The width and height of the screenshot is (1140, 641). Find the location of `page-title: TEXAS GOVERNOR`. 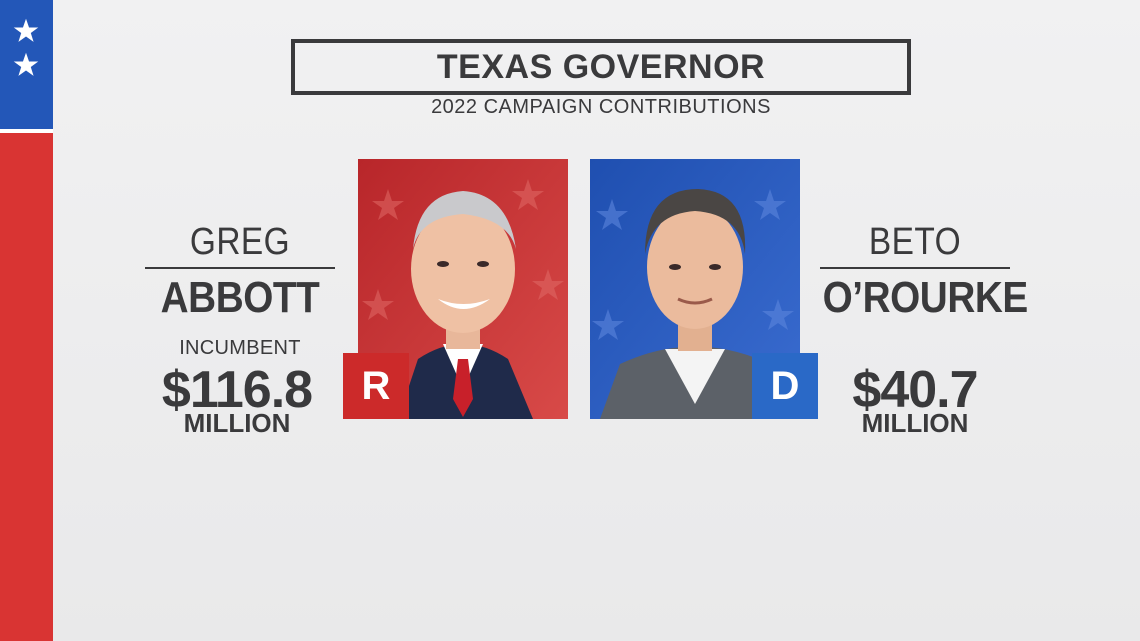

page-title: TEXAS GOVERNOR is located at coordinates (601, 66).